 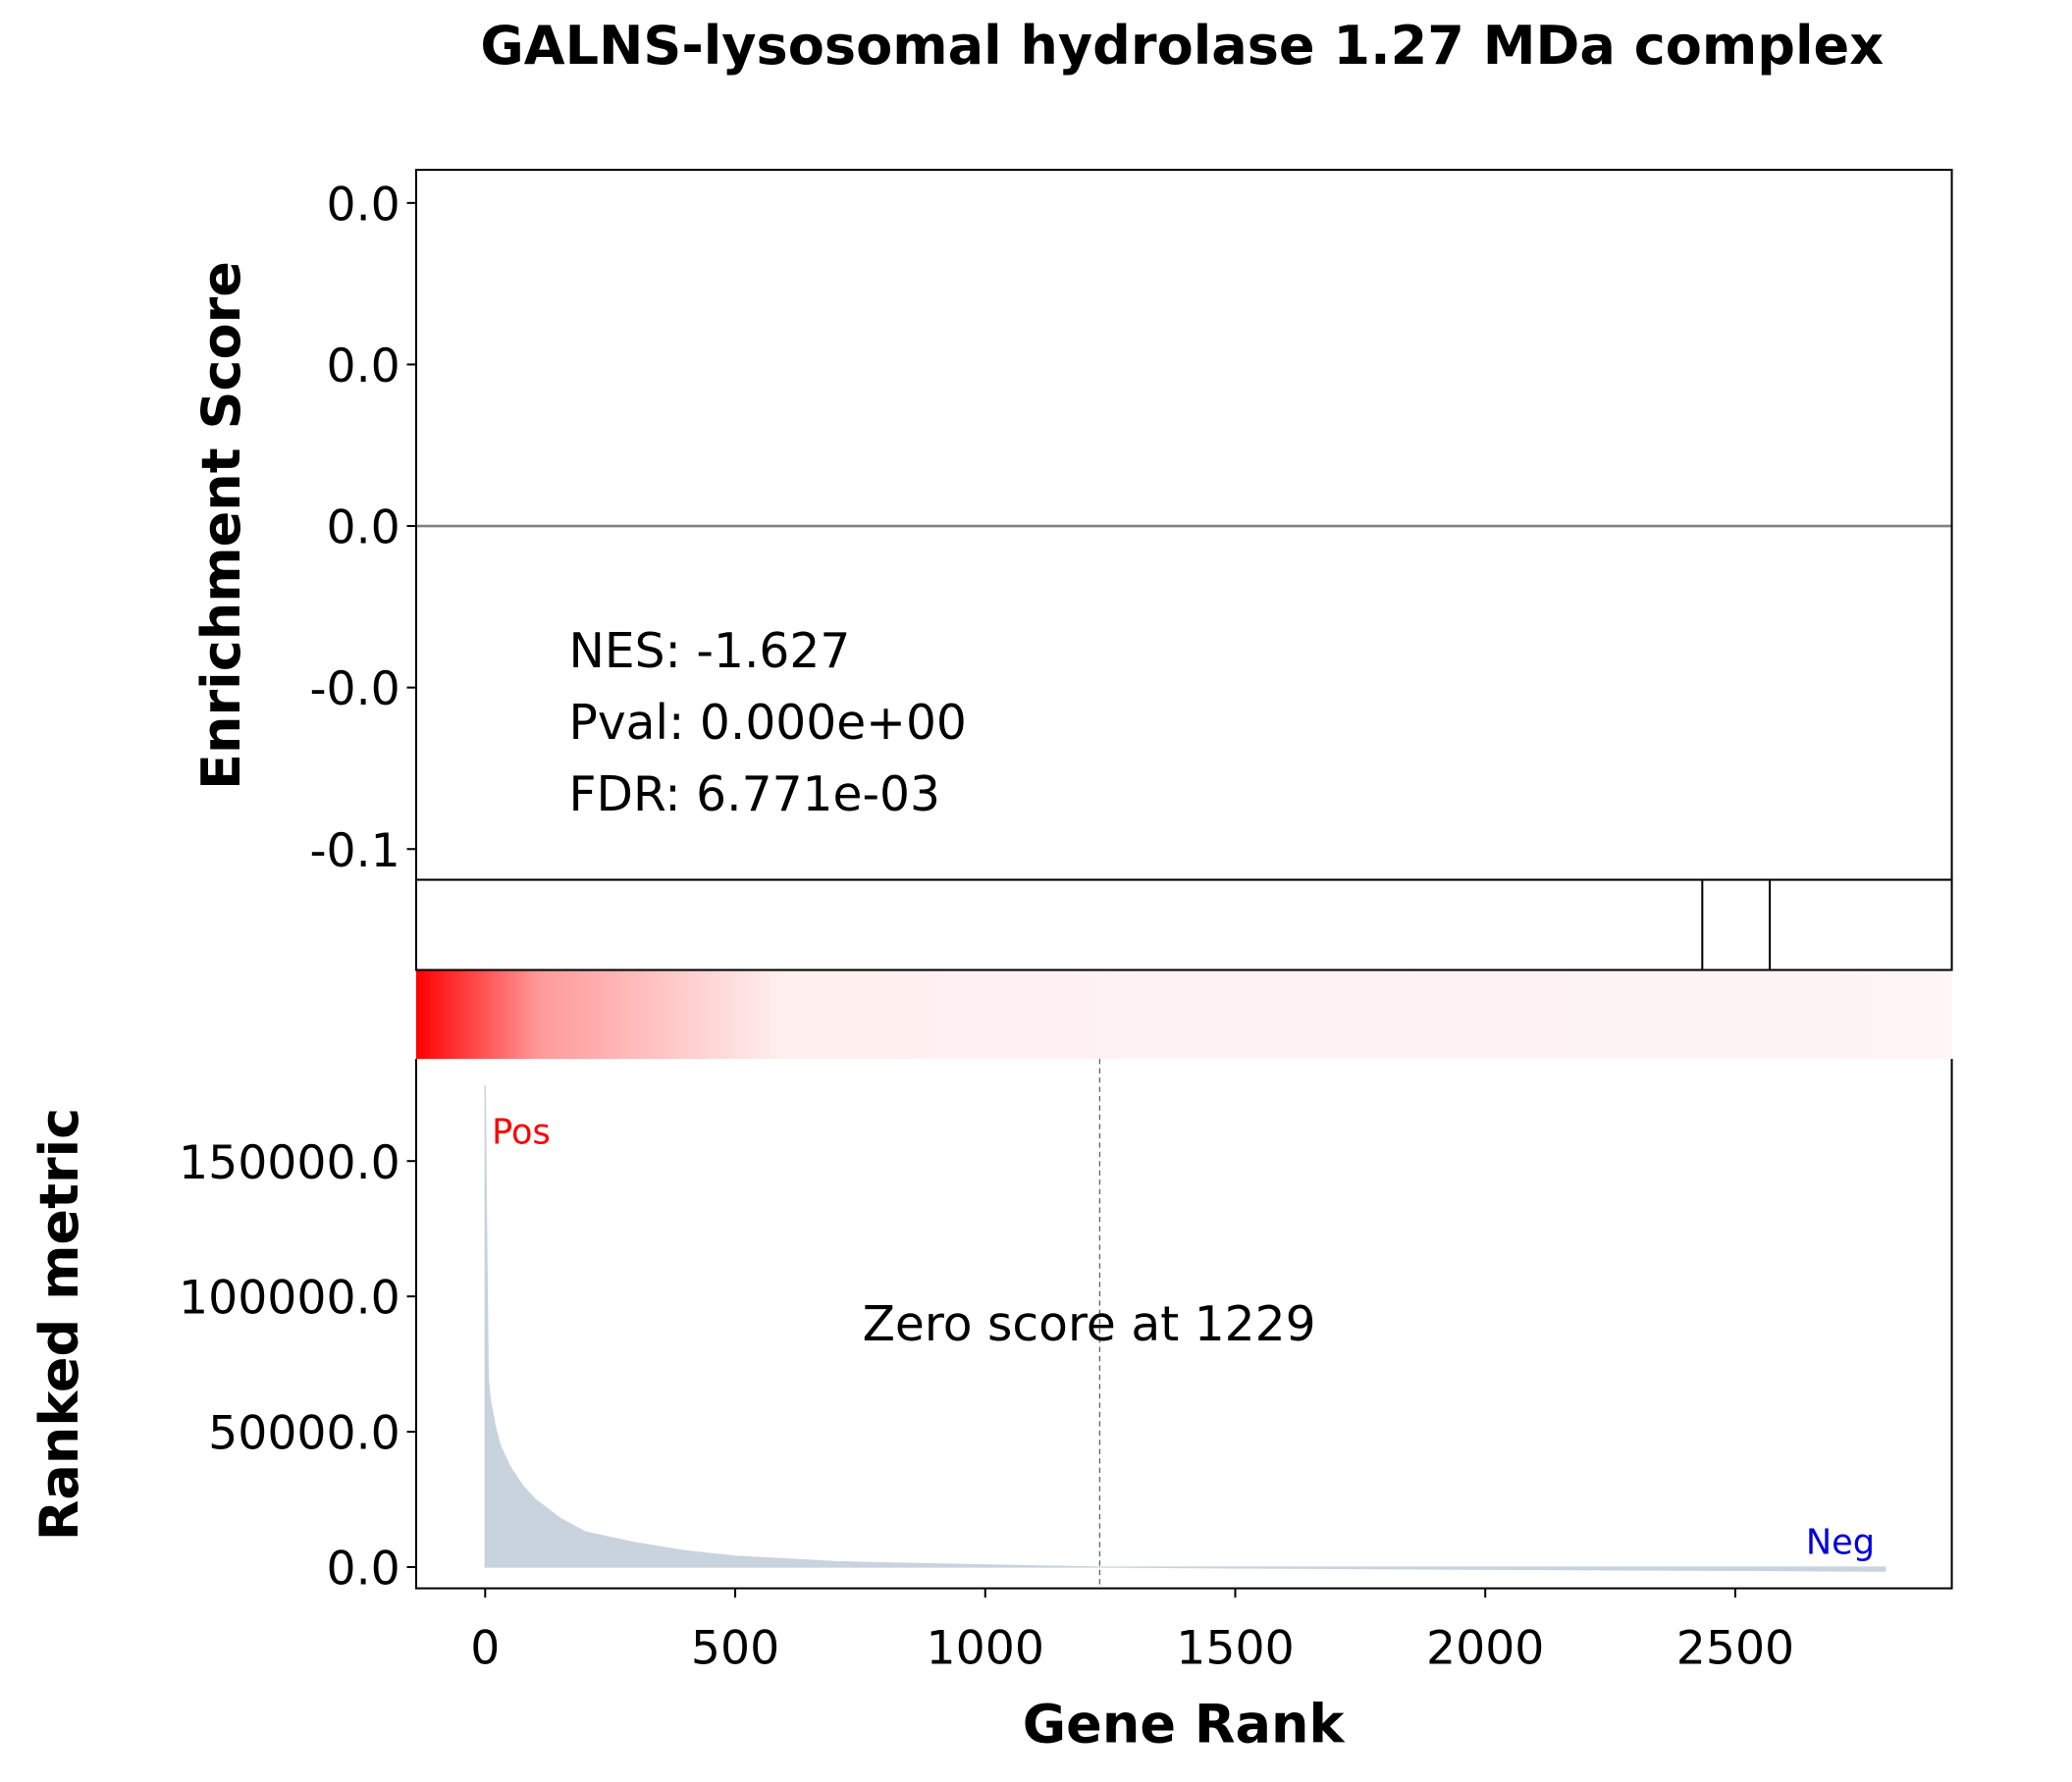 What do you see at coordinates (354, 851) in the screenshot?
I see `y-tick-label: -0.1` at bounding box center [354, 851].